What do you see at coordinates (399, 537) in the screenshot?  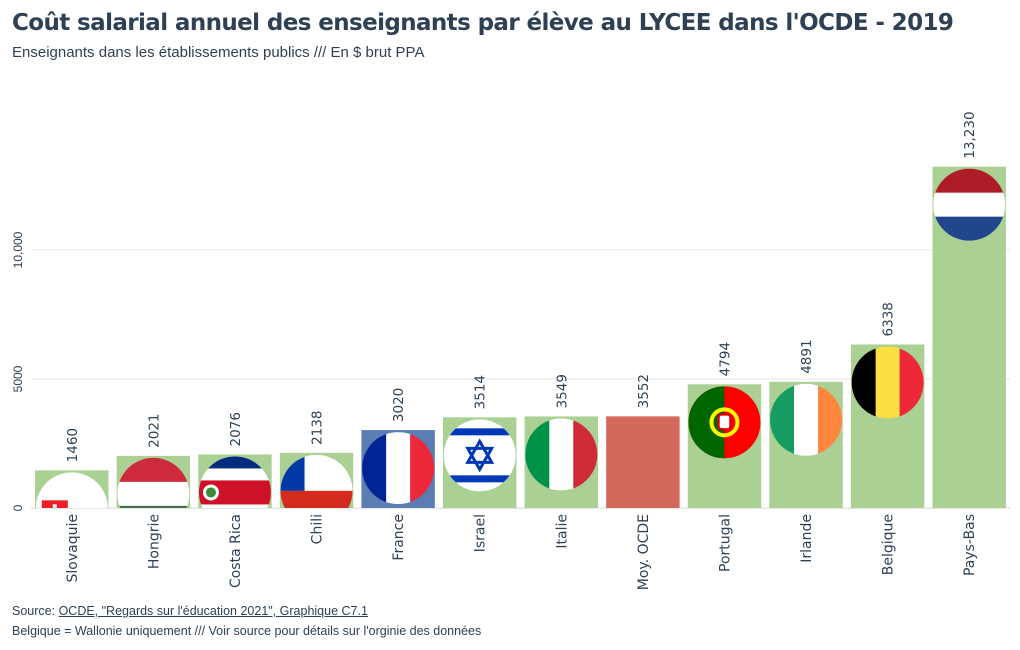 I see `x-tick-label: France` at bounding box center [399, 537].